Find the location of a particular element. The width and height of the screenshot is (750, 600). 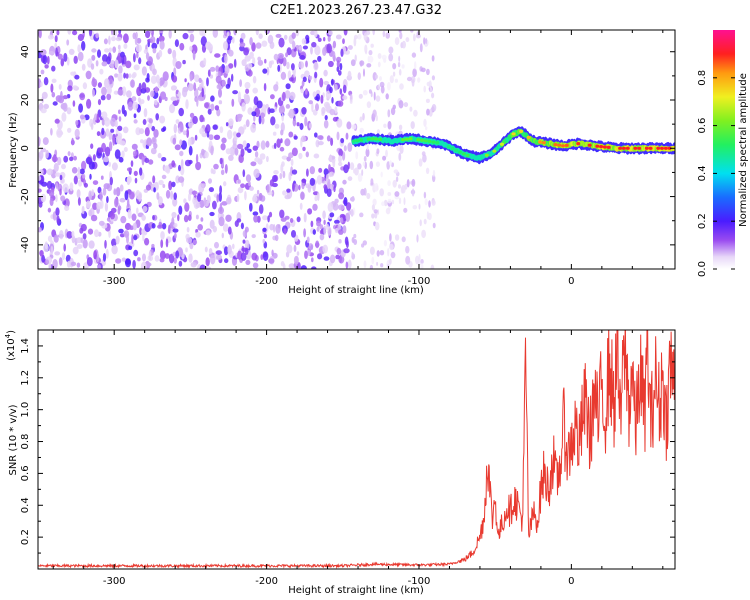

svg-text: (x104) is located at coordinates (10, 345).